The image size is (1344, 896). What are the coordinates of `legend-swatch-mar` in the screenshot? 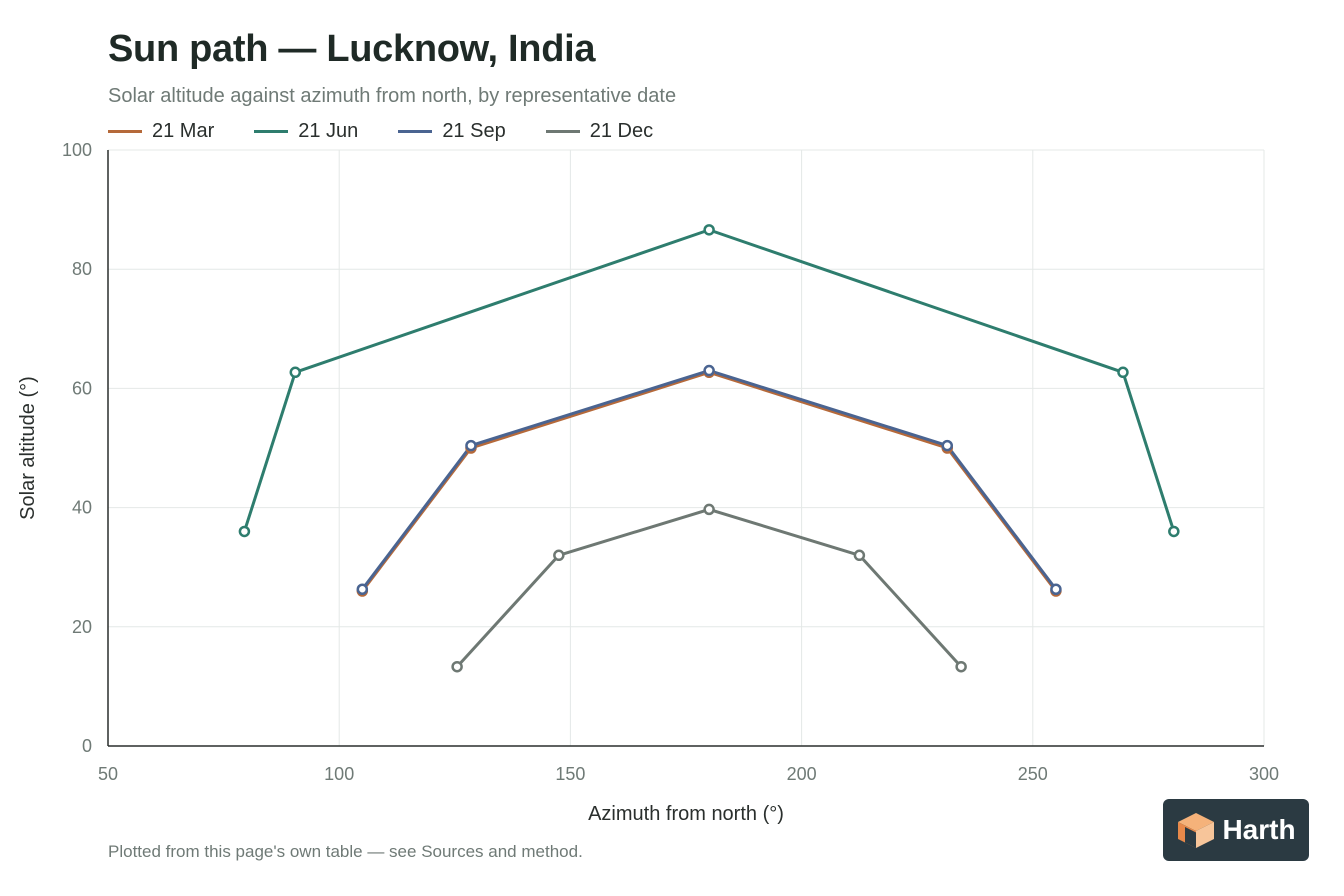 It's located at (125, 131).